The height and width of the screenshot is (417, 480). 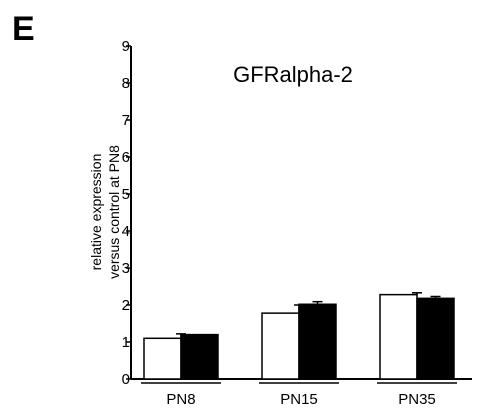 What do you see at coordinates (126, 305) in the screenshot?
I see `y-tick-label: 2` at bounding box center [126, 305].